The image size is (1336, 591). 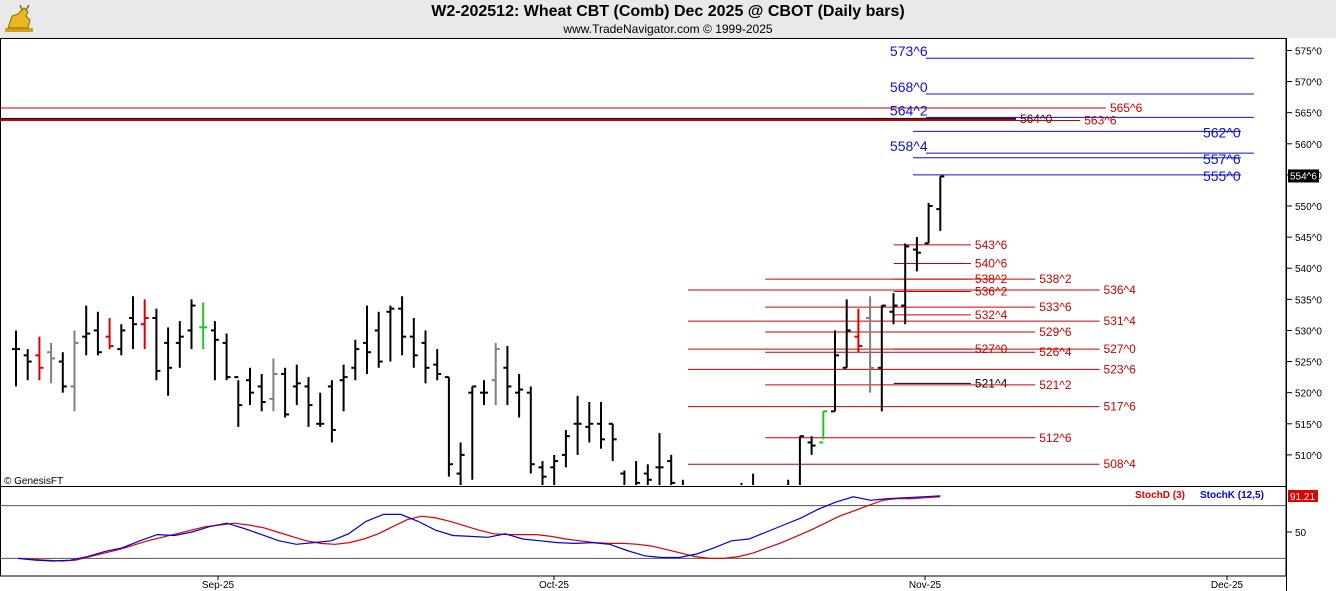 I want to click on date-tick-label: Sep-25, so click(x=218, y=585).